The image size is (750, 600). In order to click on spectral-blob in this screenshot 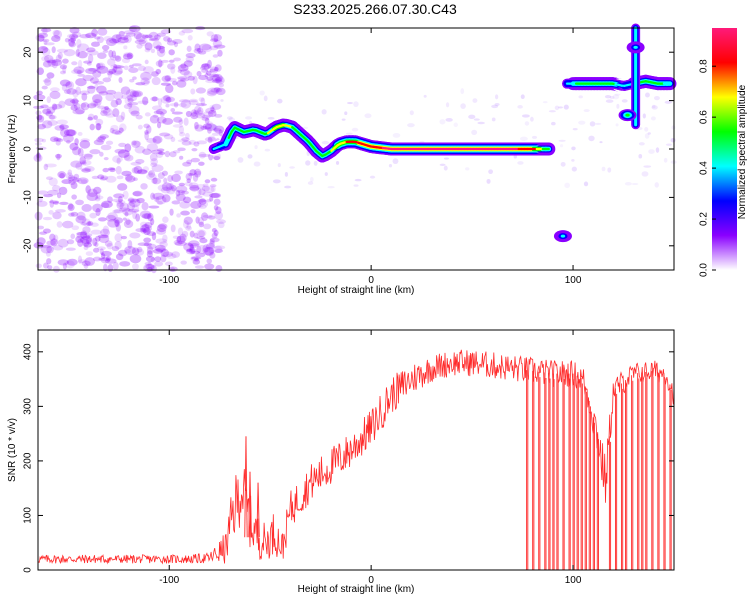, I will do `click(635, 47)`.